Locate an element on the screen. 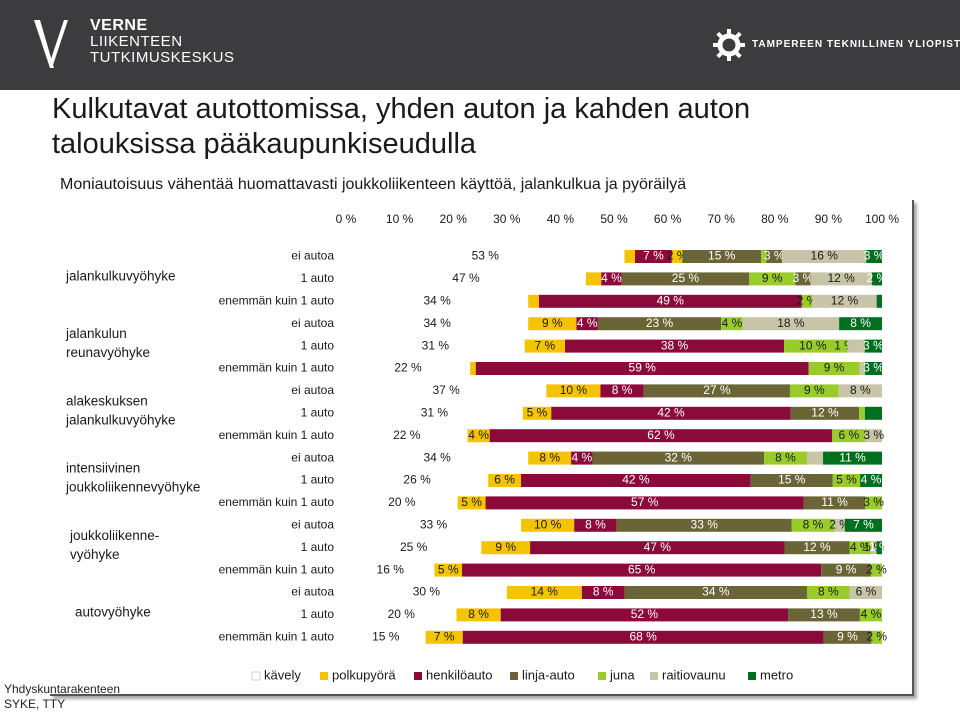 This screenshot has height=715, width=960. x-tick-label: 20 % is located at coordinates (454, 219).